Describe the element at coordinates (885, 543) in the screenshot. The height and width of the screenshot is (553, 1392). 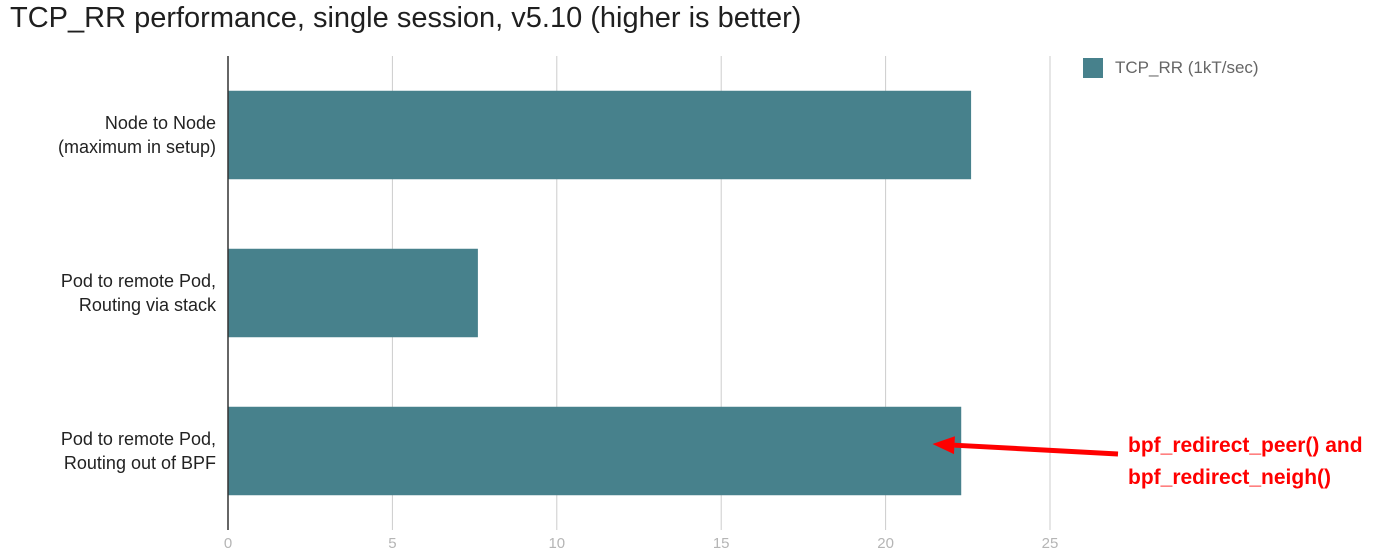
I see `x-tick-label: 20` at that location.